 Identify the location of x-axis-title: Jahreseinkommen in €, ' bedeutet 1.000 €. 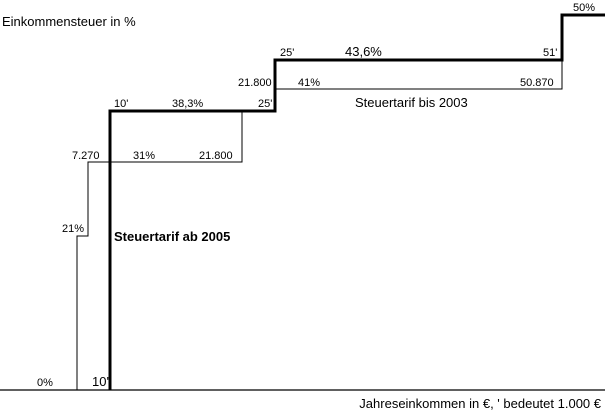
(480, 403).